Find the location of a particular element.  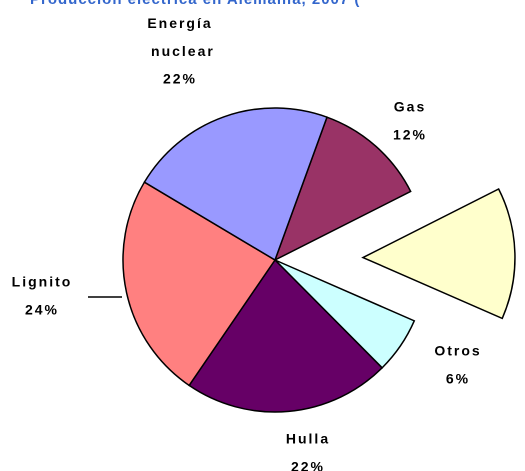

chart-title: Producción eléctrica en Alemania, 2007 ( is located at coordinates (195, 4).